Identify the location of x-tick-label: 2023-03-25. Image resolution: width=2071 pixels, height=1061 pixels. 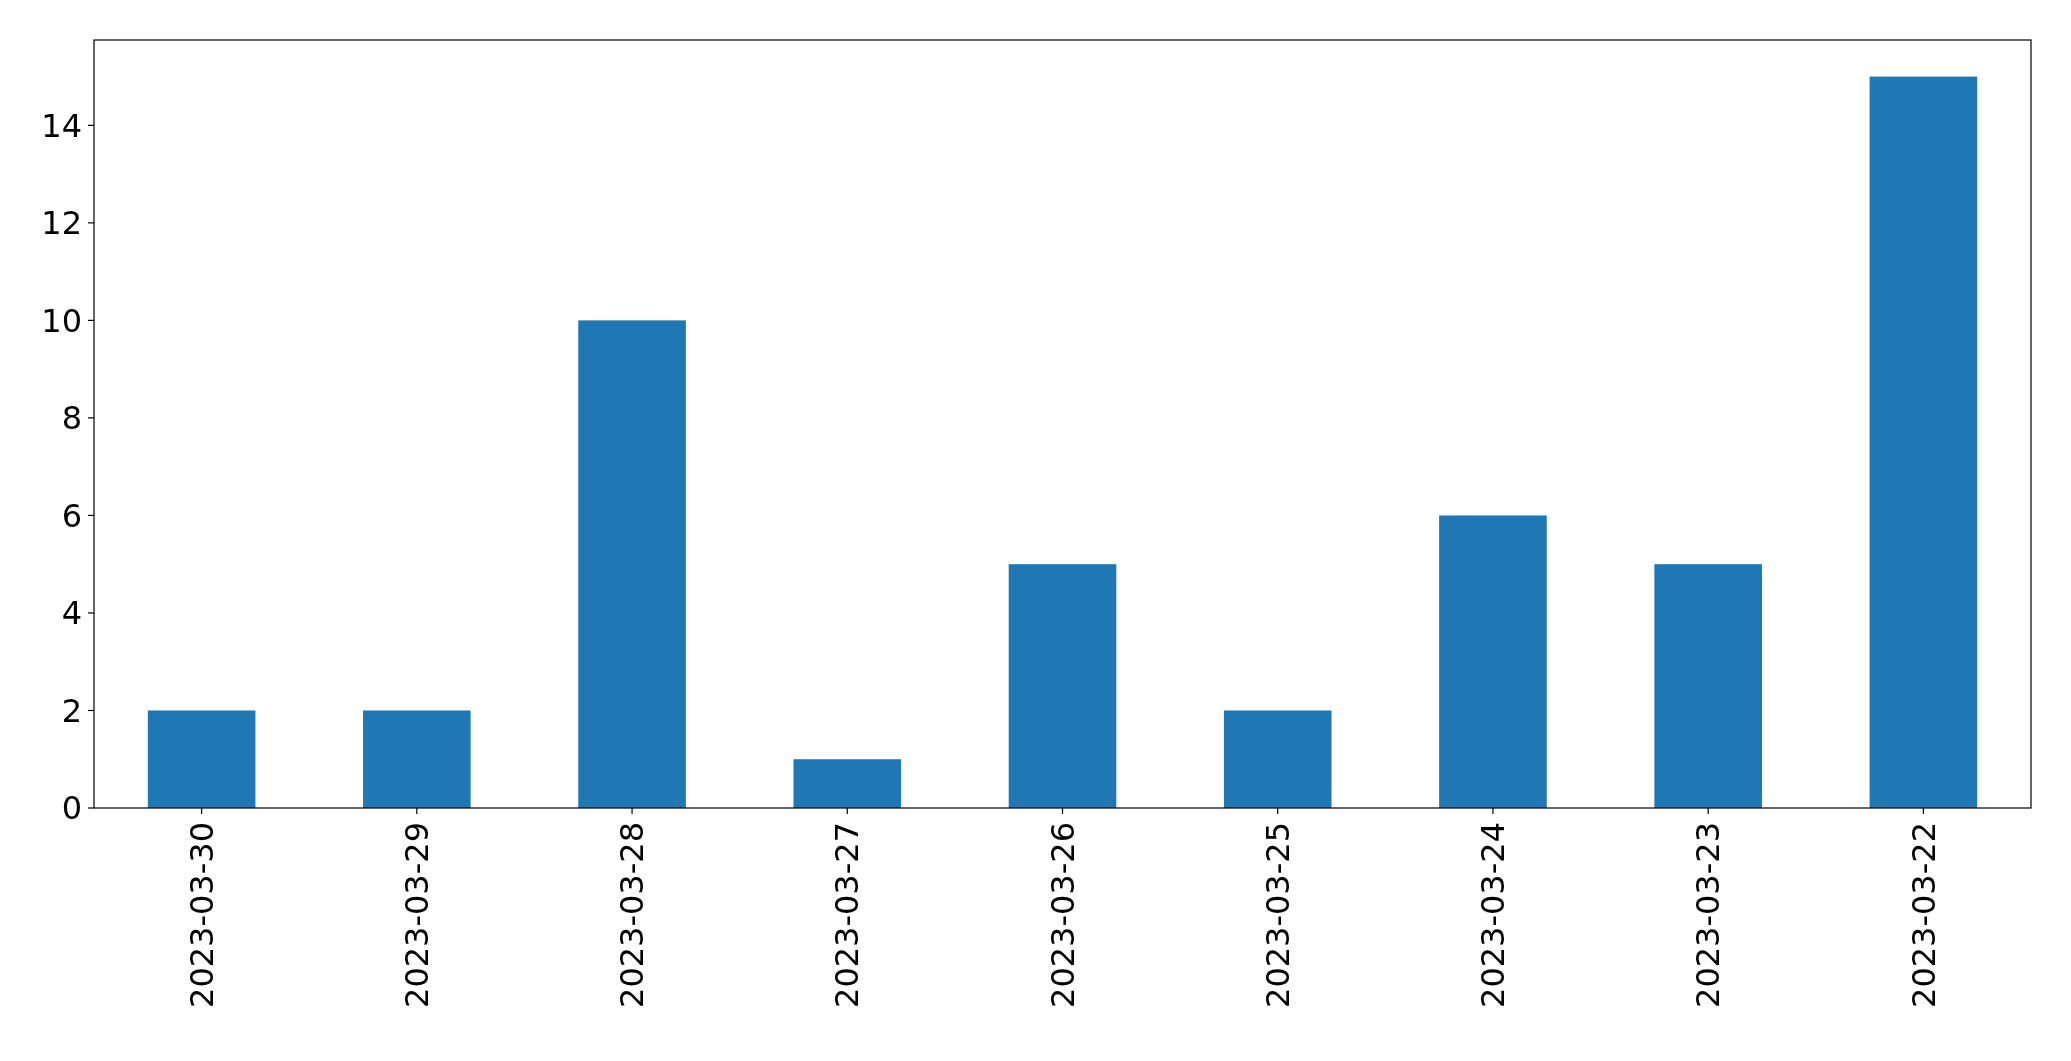
(1277, 915).